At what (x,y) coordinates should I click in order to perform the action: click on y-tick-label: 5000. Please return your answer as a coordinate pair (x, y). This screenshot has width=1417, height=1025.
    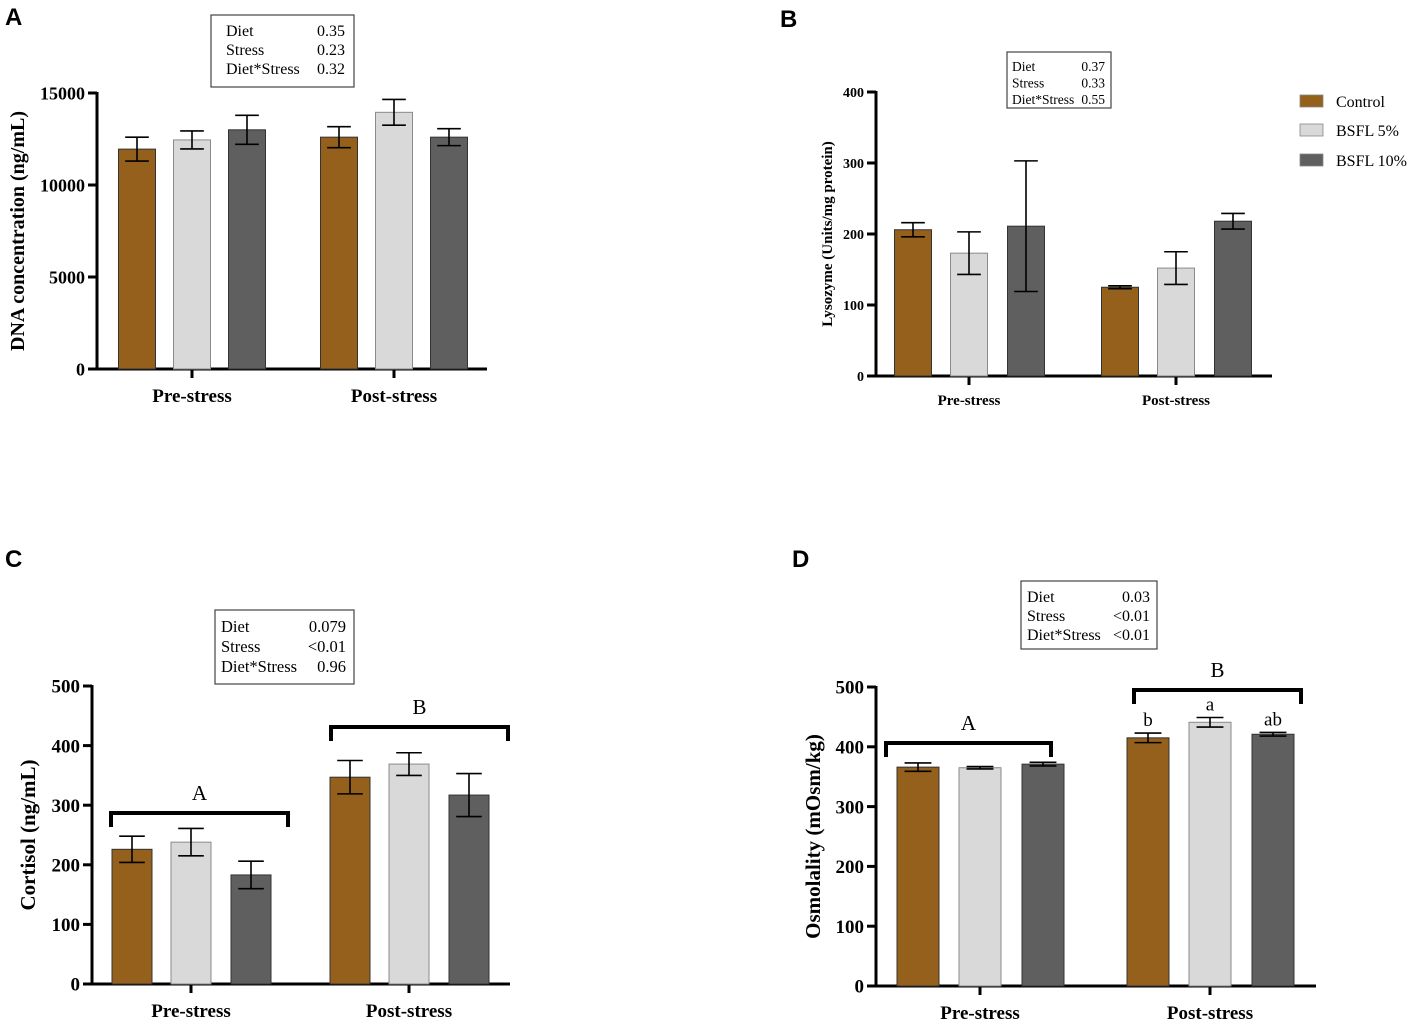
    Looking at the image, I should click on (67, 277).